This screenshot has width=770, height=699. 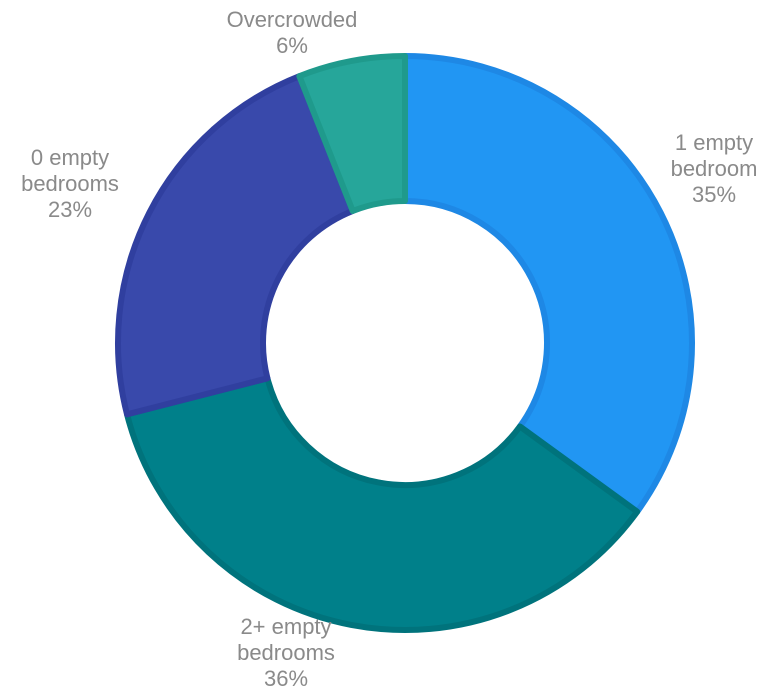 What do you see at coordinates (714, 194) in the screenshot?
I see `slice-value-label: 35%` at bounding box center [714, 194].